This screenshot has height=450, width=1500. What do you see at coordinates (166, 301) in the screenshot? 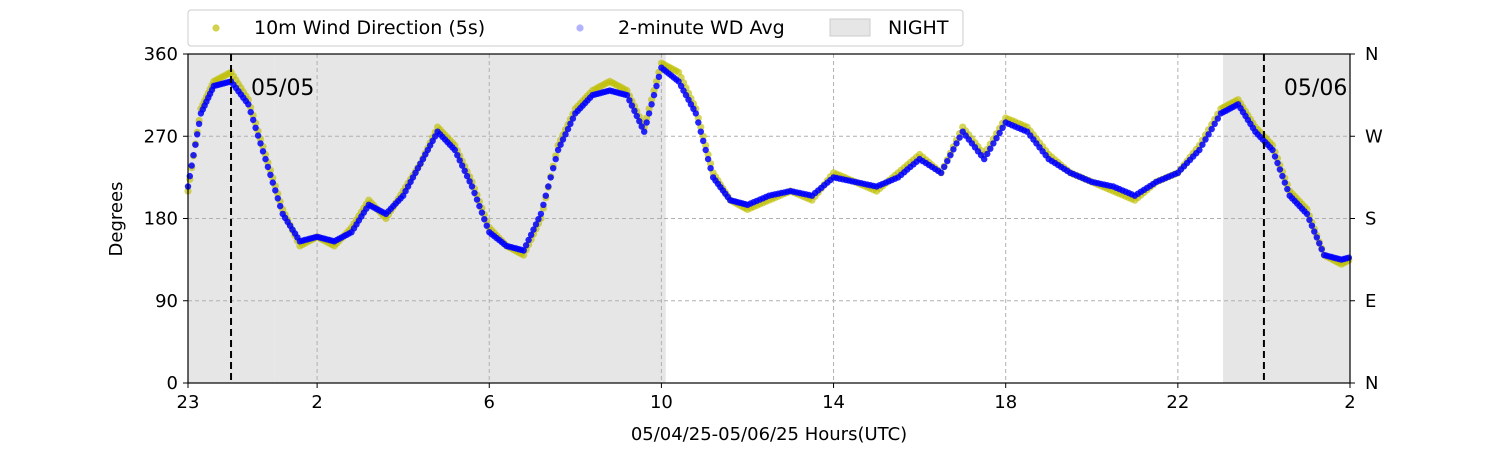
I see `y-tick-label: 90` at bounding box center [166, 301].